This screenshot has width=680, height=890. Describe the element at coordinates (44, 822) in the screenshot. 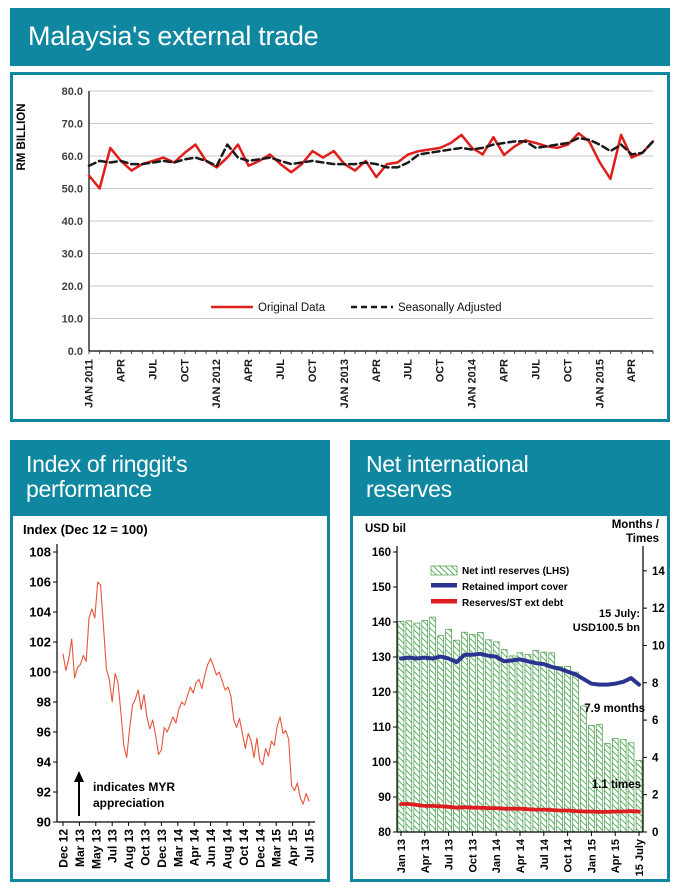

I see `y-tick-label: 90` at that location.